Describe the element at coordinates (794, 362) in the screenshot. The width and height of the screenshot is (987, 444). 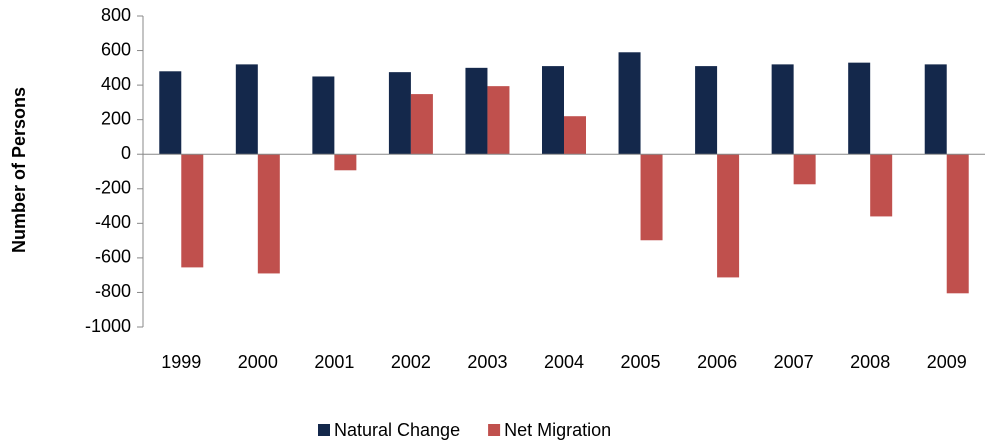
I see `x-tick-label: 2007` at that location.